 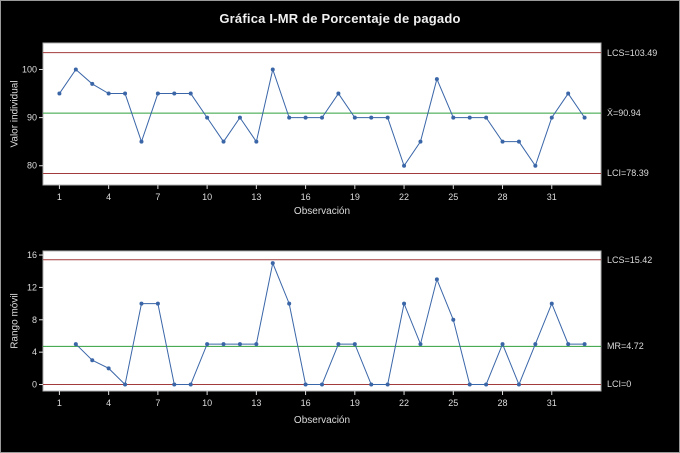 I want to click on svg-text: 12, so click(x=32, y=287).